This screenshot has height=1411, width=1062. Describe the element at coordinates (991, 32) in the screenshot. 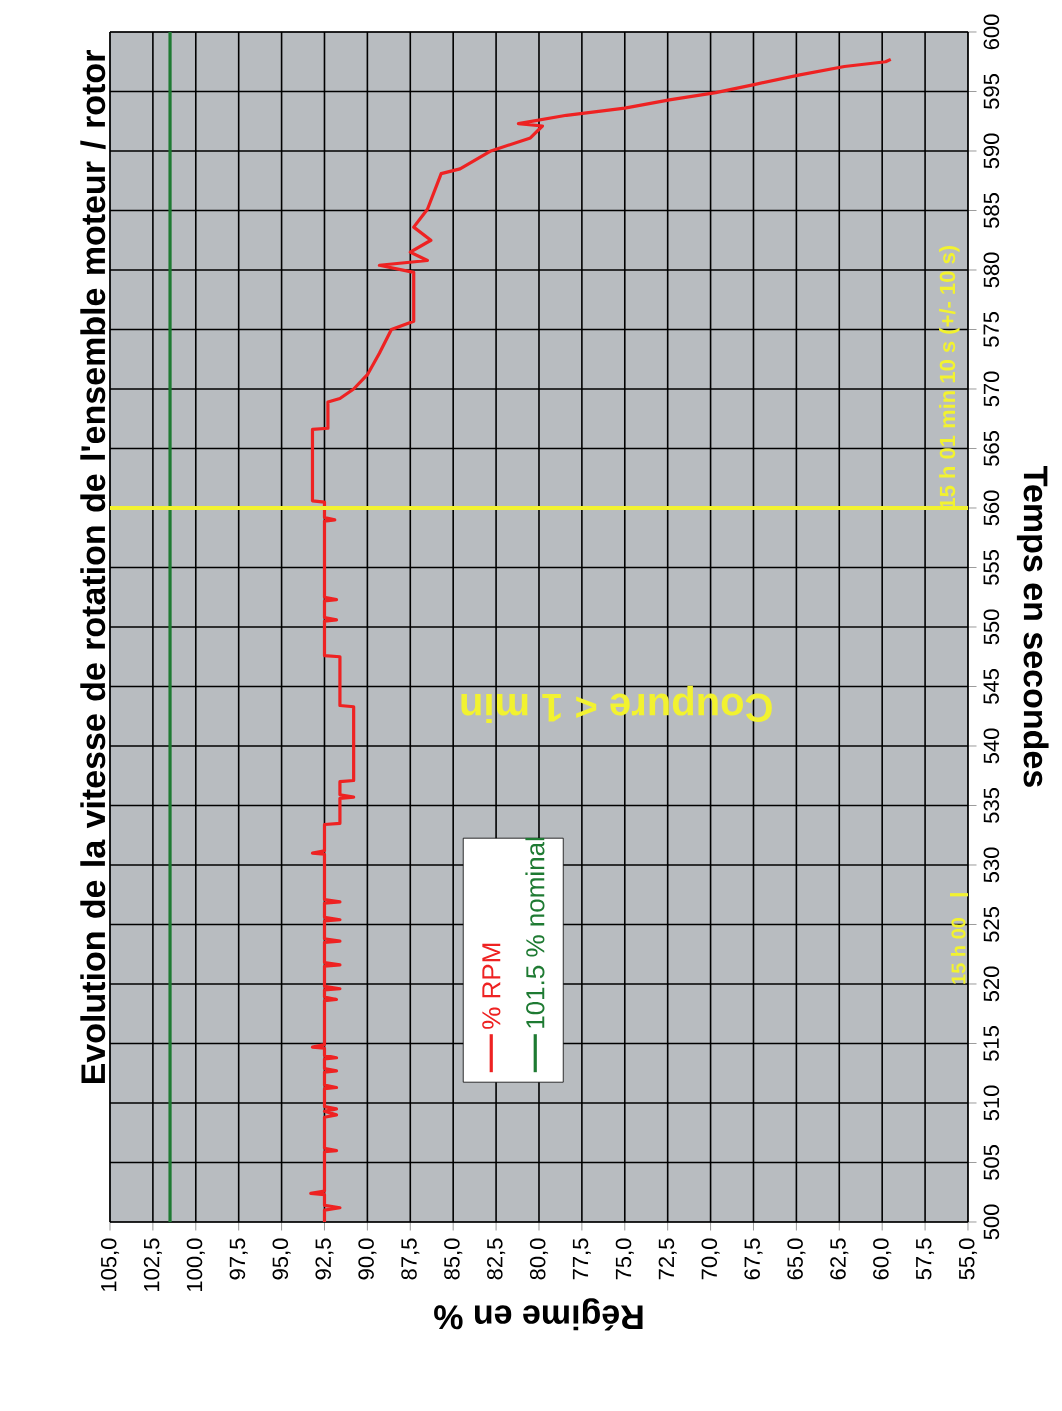

I see `y-tick-label: 600` at that location.